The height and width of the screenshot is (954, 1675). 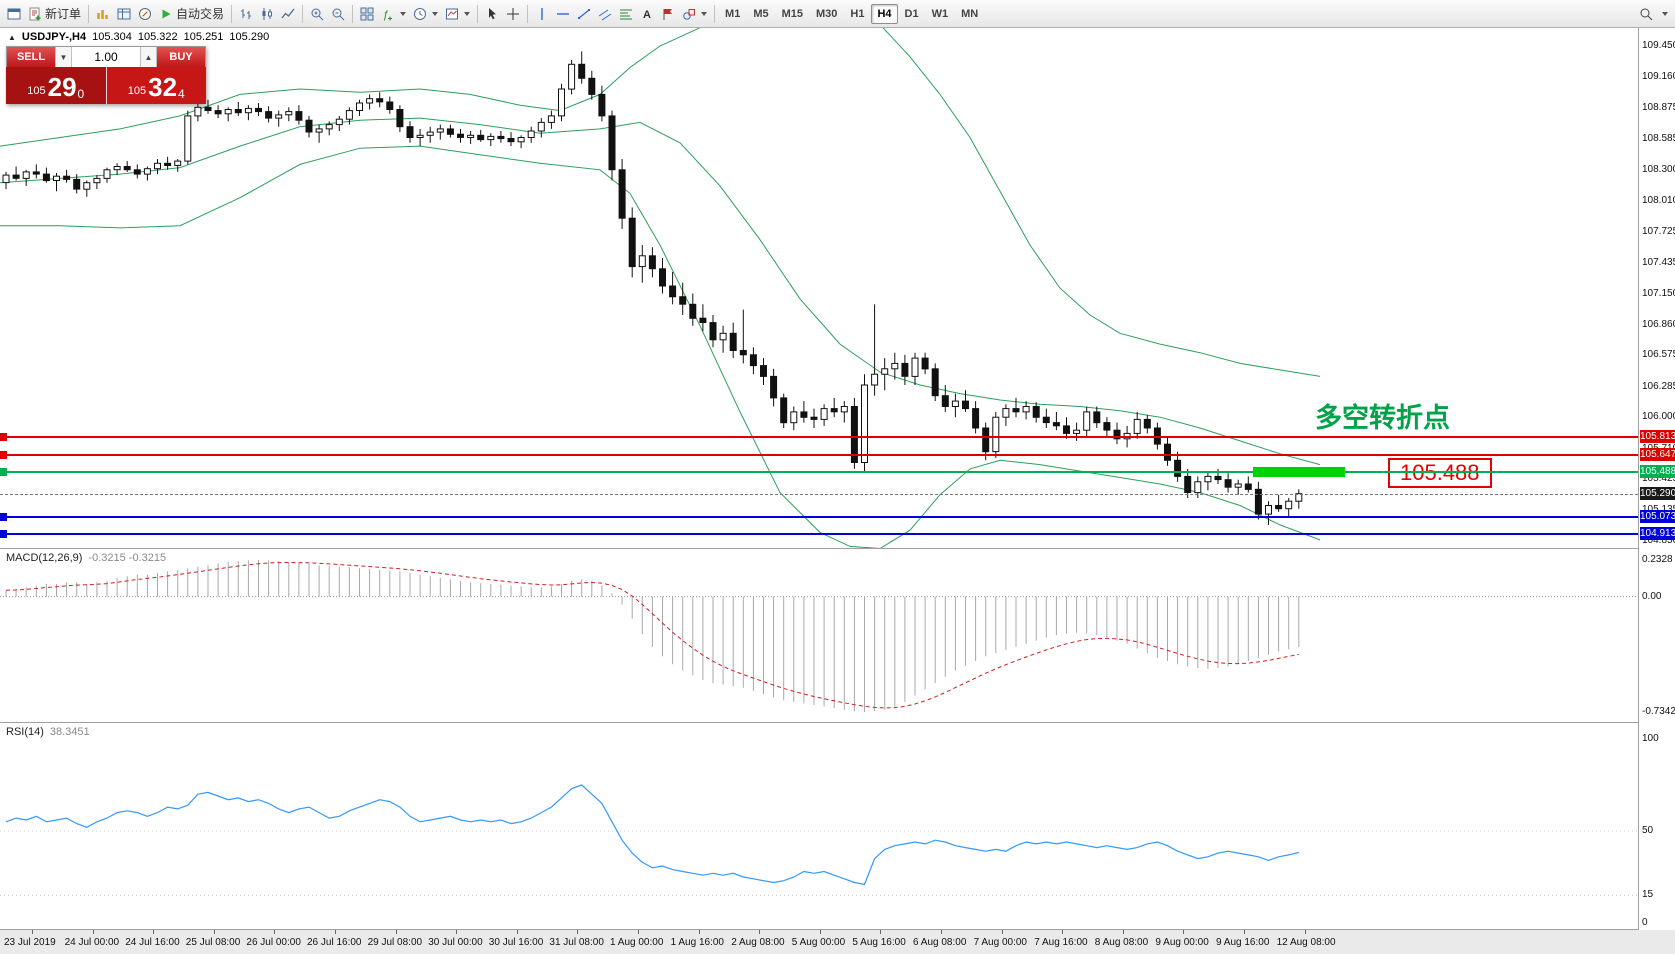 What do you see at coordinates (81, 94) in the screenshot?
I see `sell-price-sup: 0` at bounding box center [81, 94].